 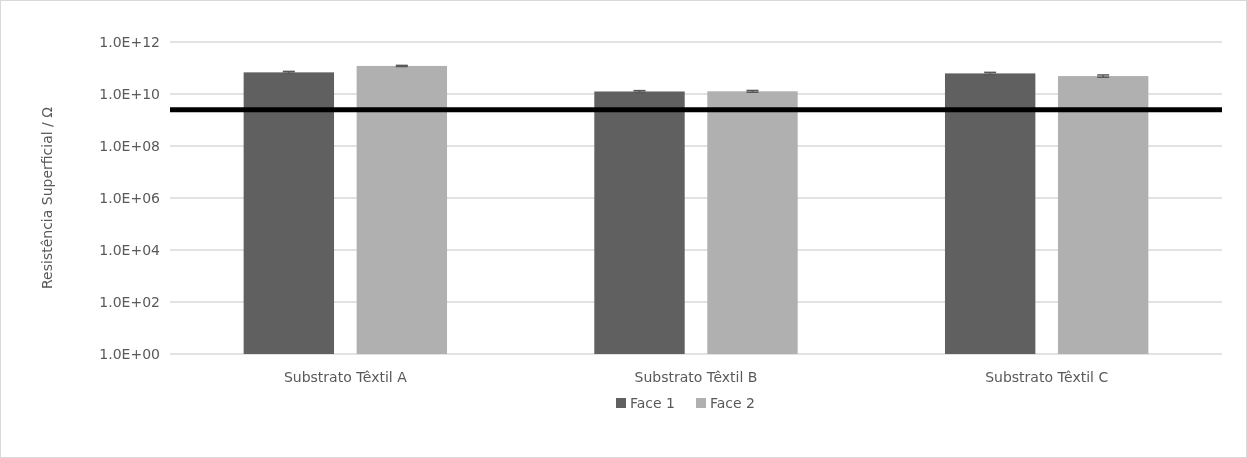 What do you see at coordinates (696, 377) in the screenshot?
I see `x-tick-label: Substrato Têxtil B` at bounding box center [696, 377].